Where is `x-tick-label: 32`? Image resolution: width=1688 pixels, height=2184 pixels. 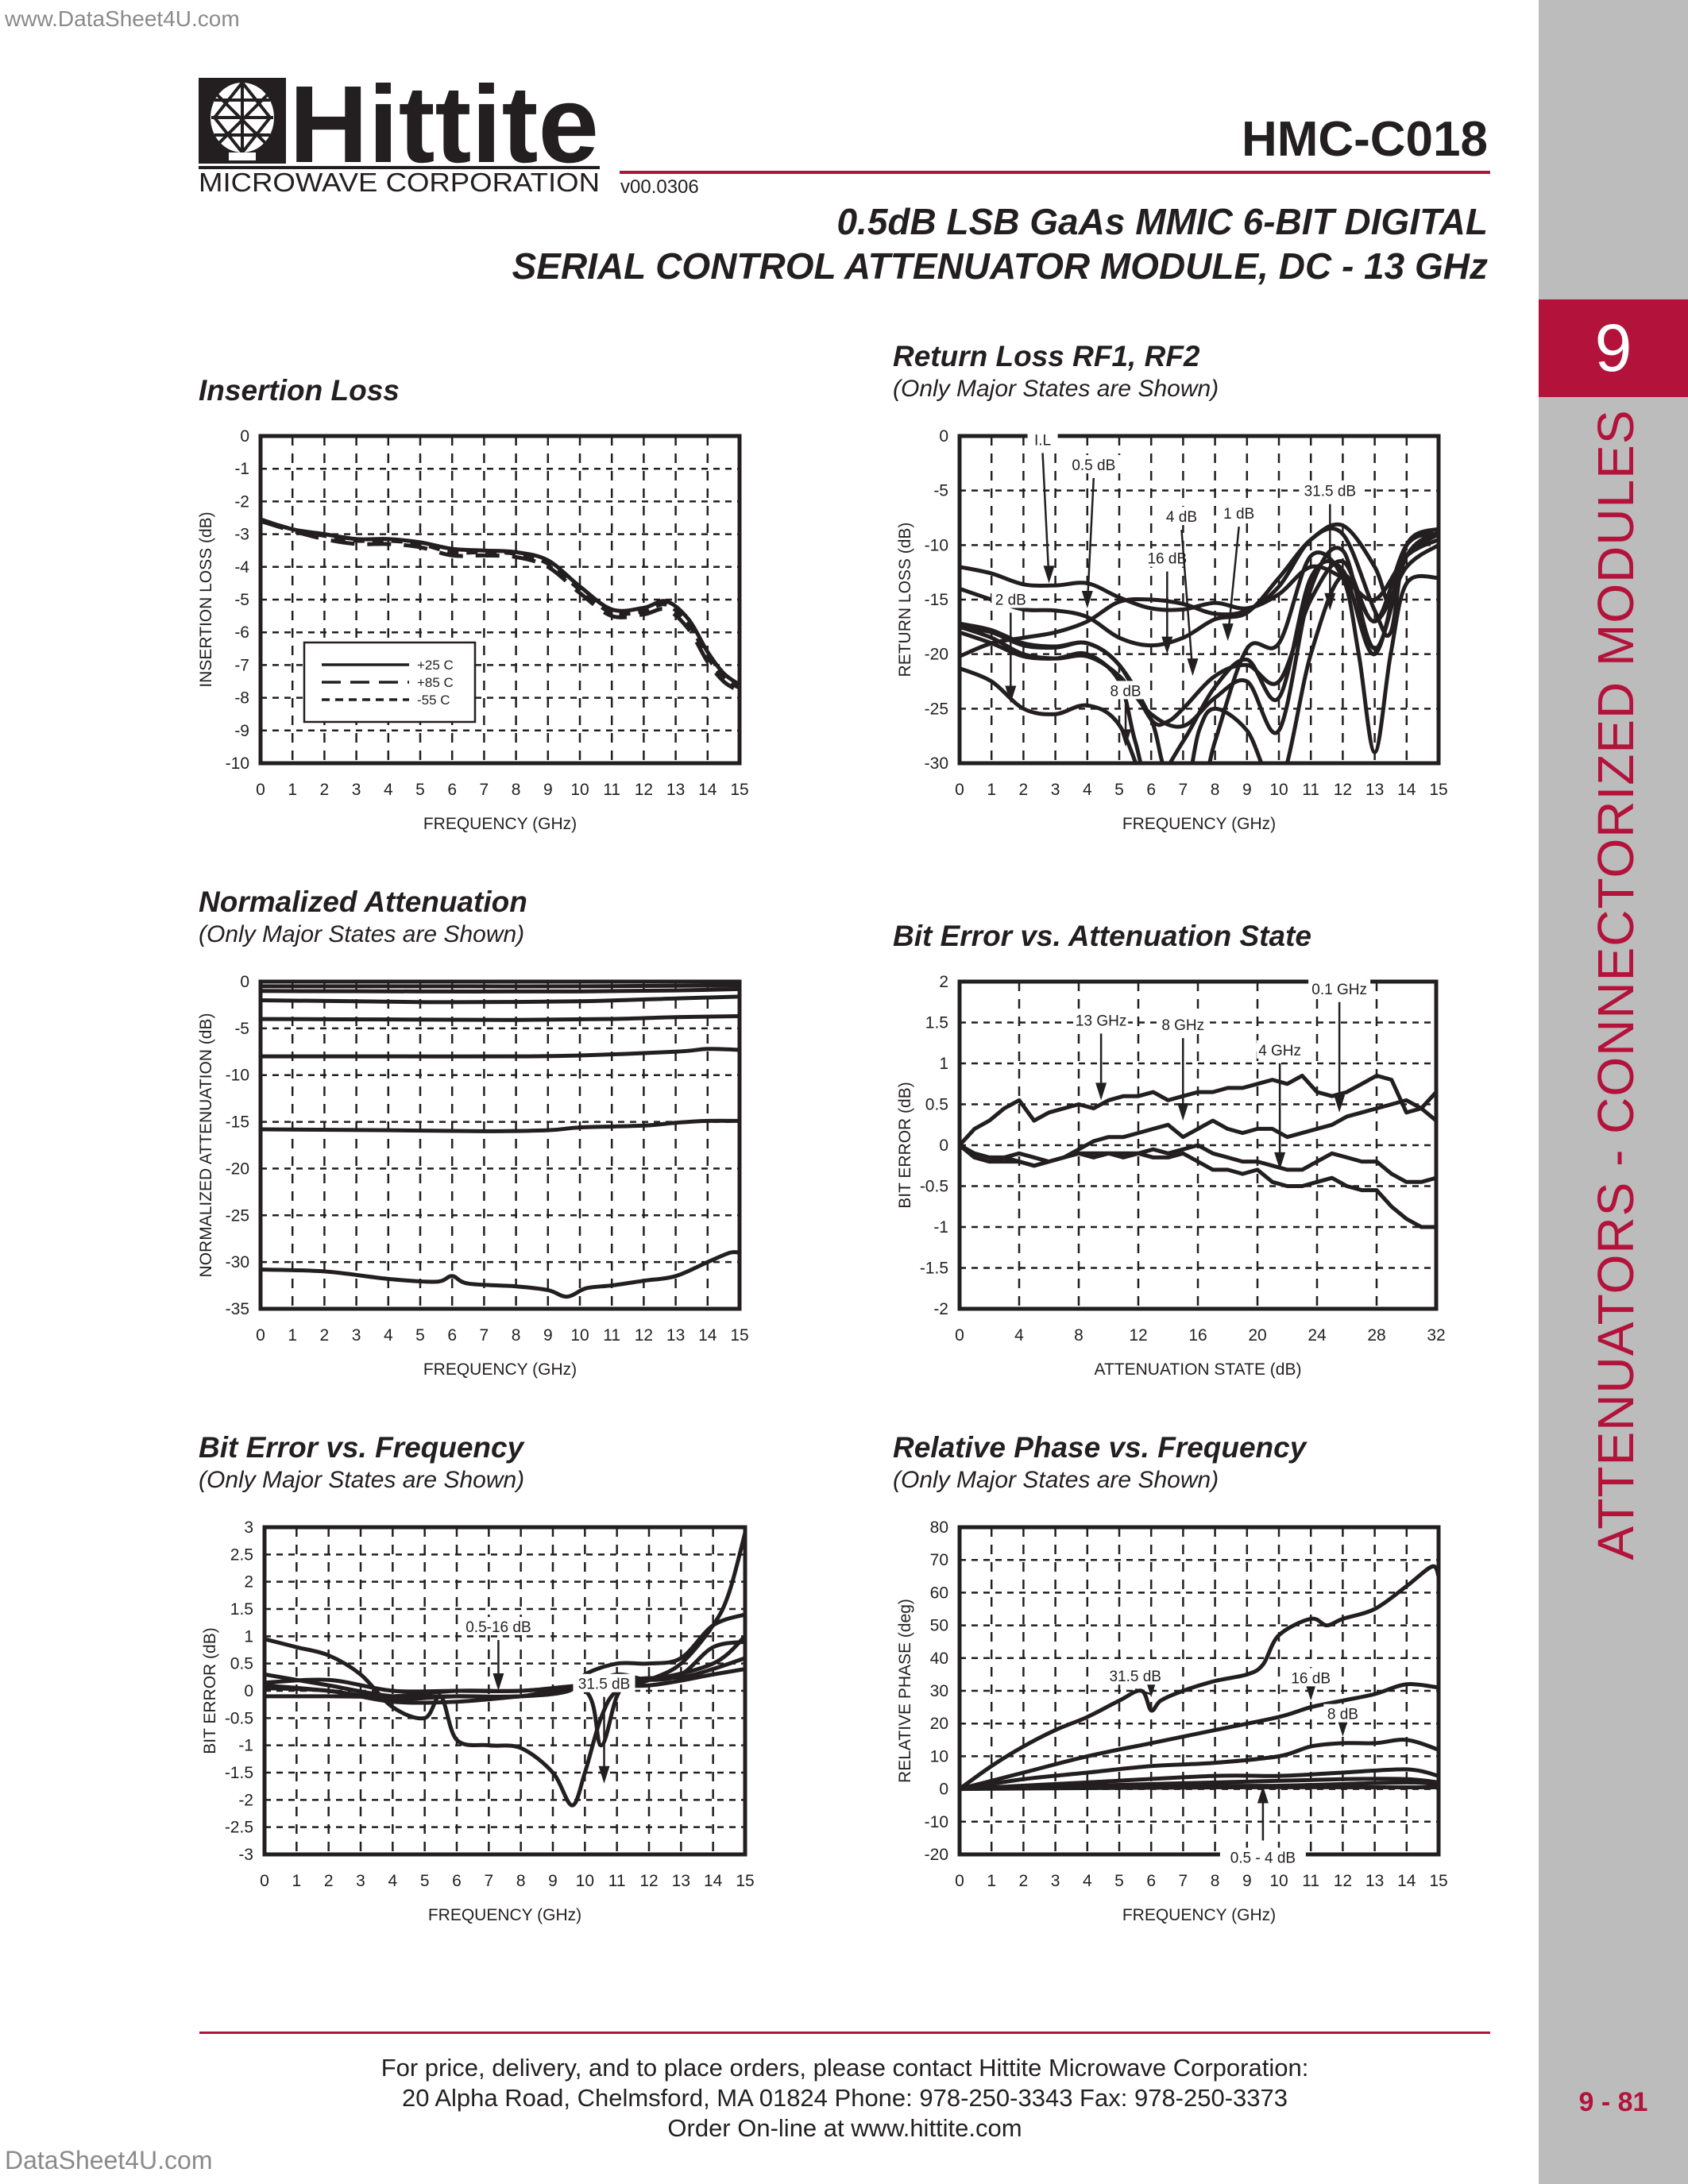 x-tick-label: 32 is located at coordinates (1436, 1335).